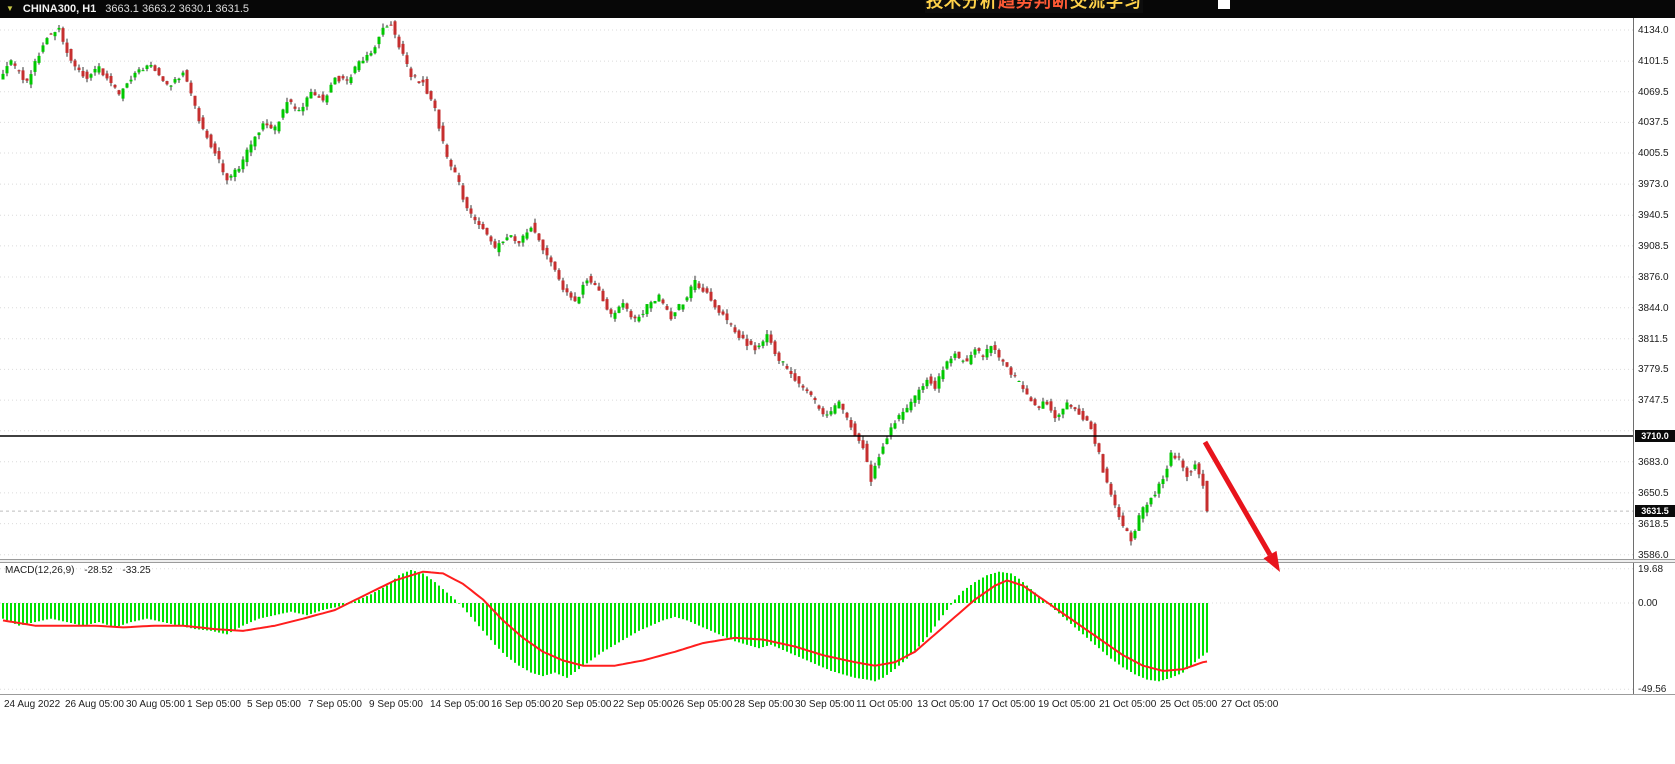 The height and width of the screenshot is (764, 1675). I want to click on time-axis-label: 26 Sep 05:00, so click(703, 704).